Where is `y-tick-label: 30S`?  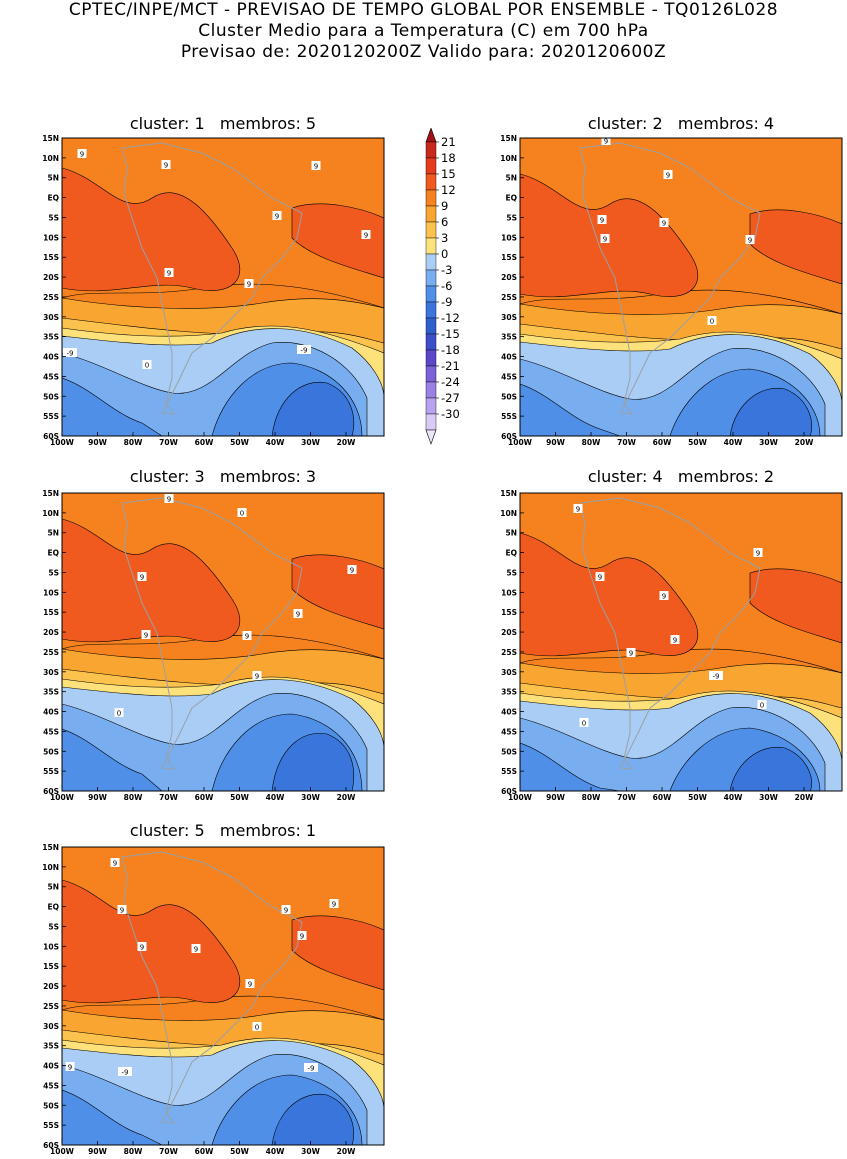
y-tick-label: 30S is located at coordinates (509, 317).